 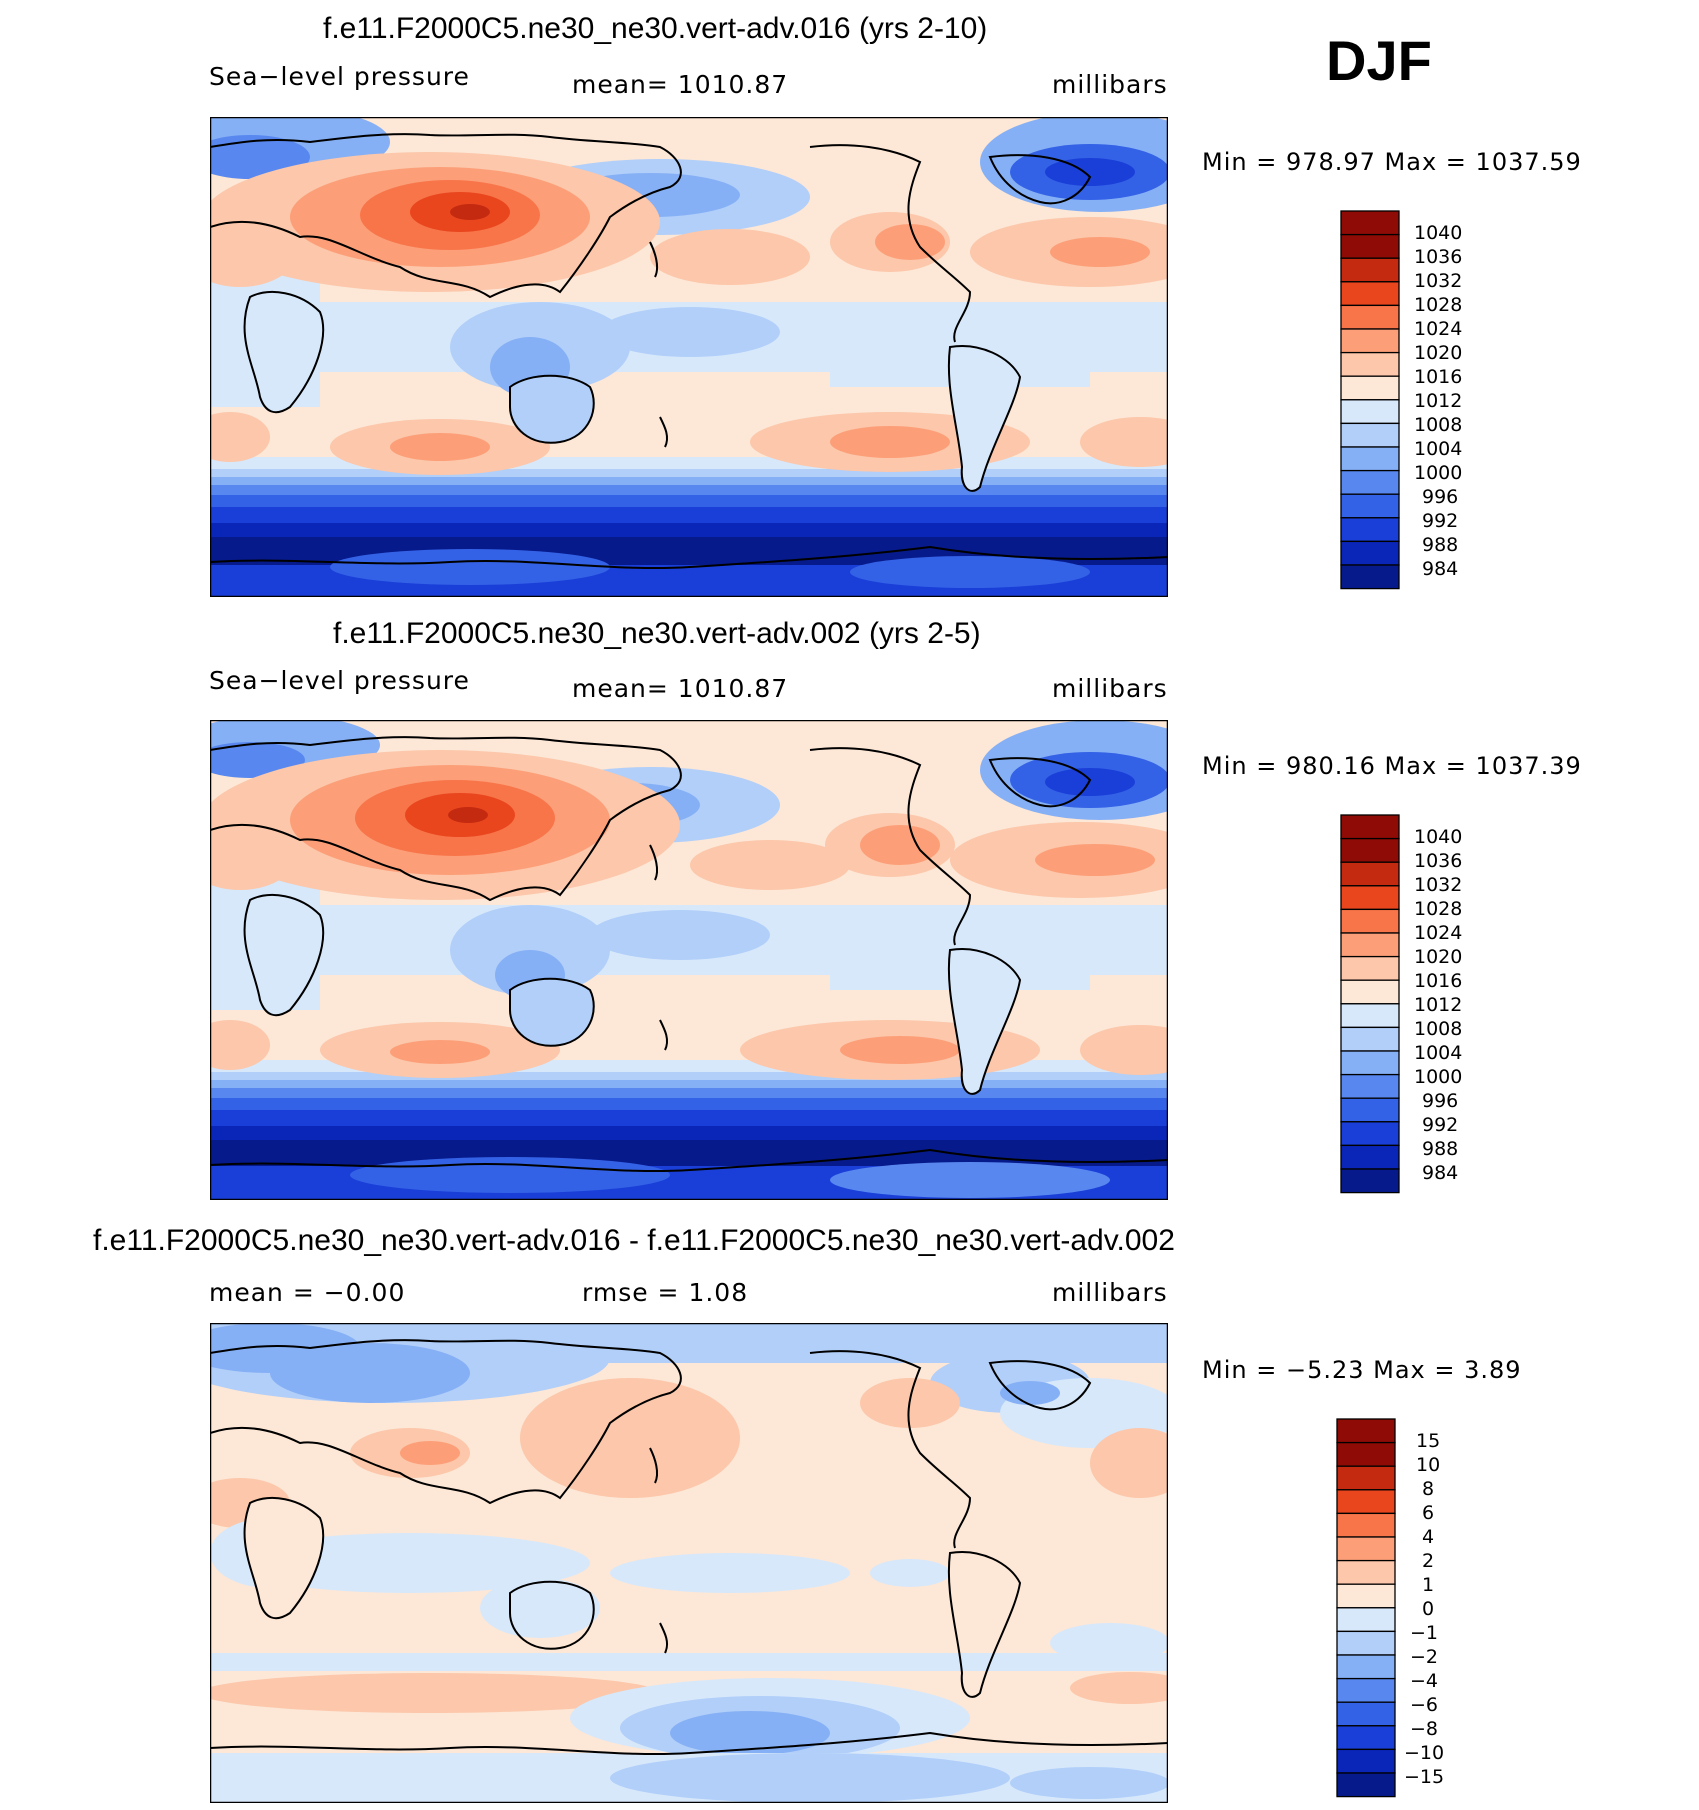 I want to click on panel1-colorbar-label: 1028, so click(x=1438, y=305).